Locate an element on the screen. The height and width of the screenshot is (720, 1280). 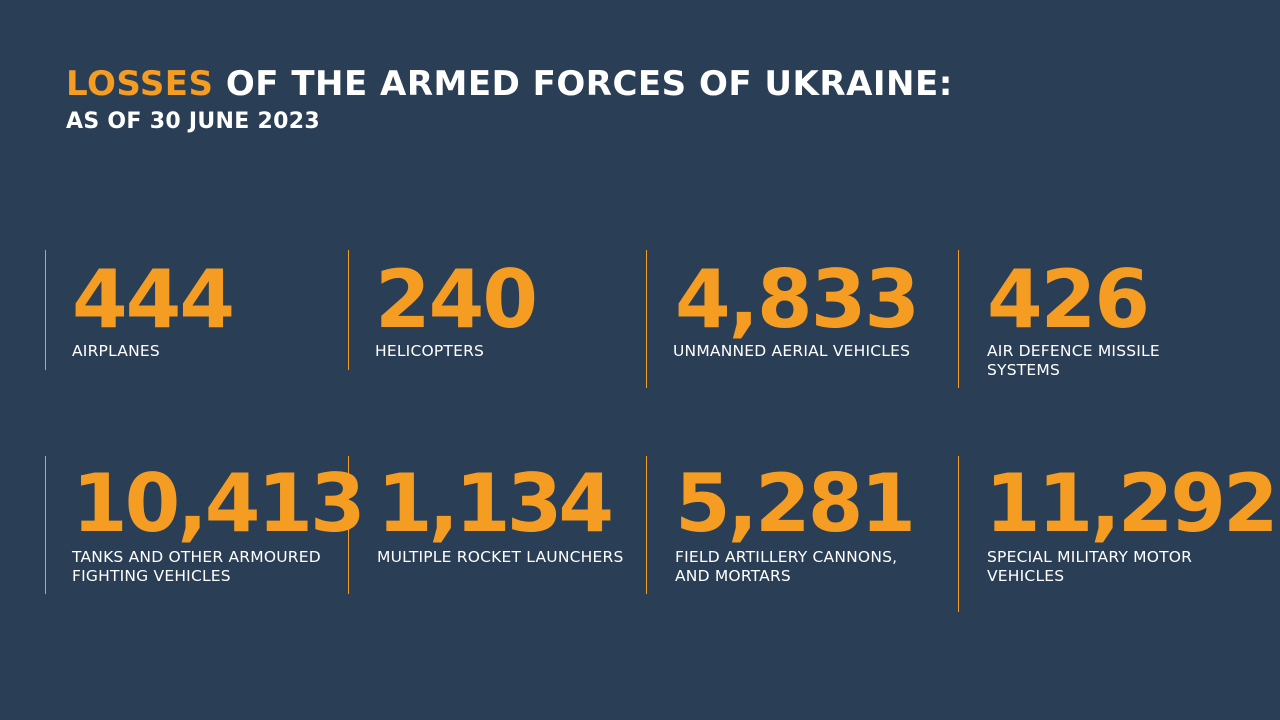
stat-value: 4,833 is located at coordinates (797, 299).